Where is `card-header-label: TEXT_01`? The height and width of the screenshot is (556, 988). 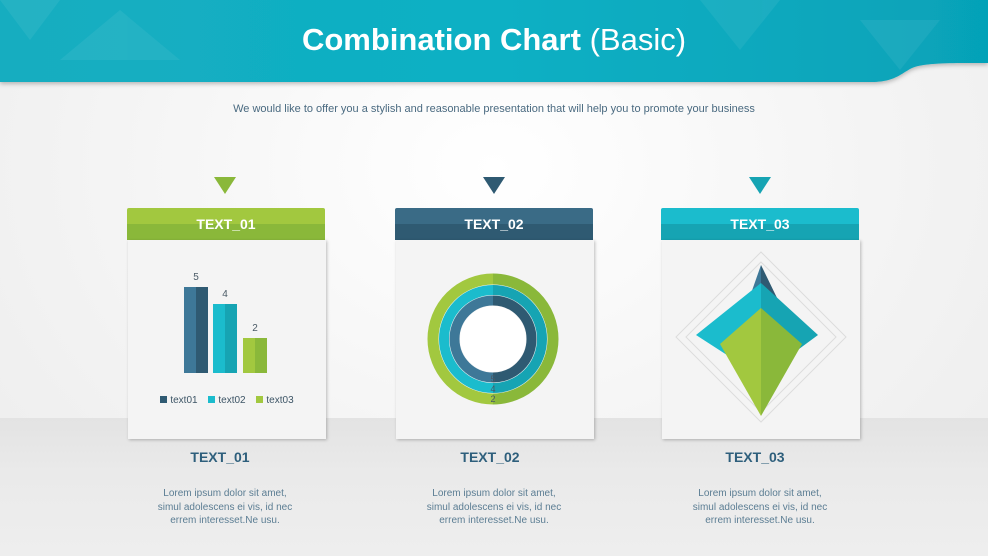
card-header-label: TEXT_01 is located at coordinates (226, 224).